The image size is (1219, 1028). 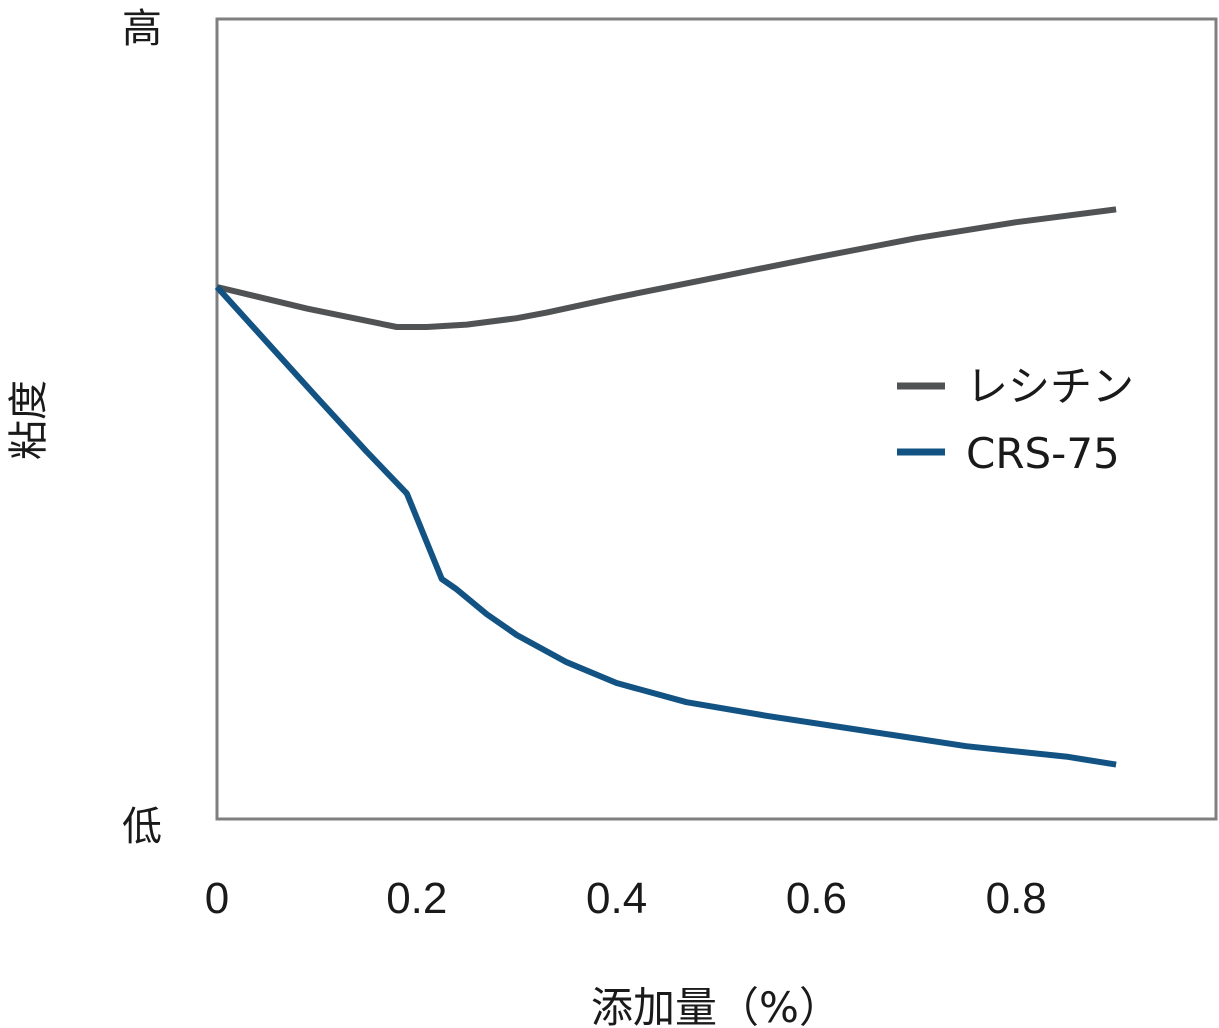 What do you see at coordinates (1043, 453) in the screenshot?
I see `legend-label-crs75: CRS-75` at bounding box center [1043, 453].